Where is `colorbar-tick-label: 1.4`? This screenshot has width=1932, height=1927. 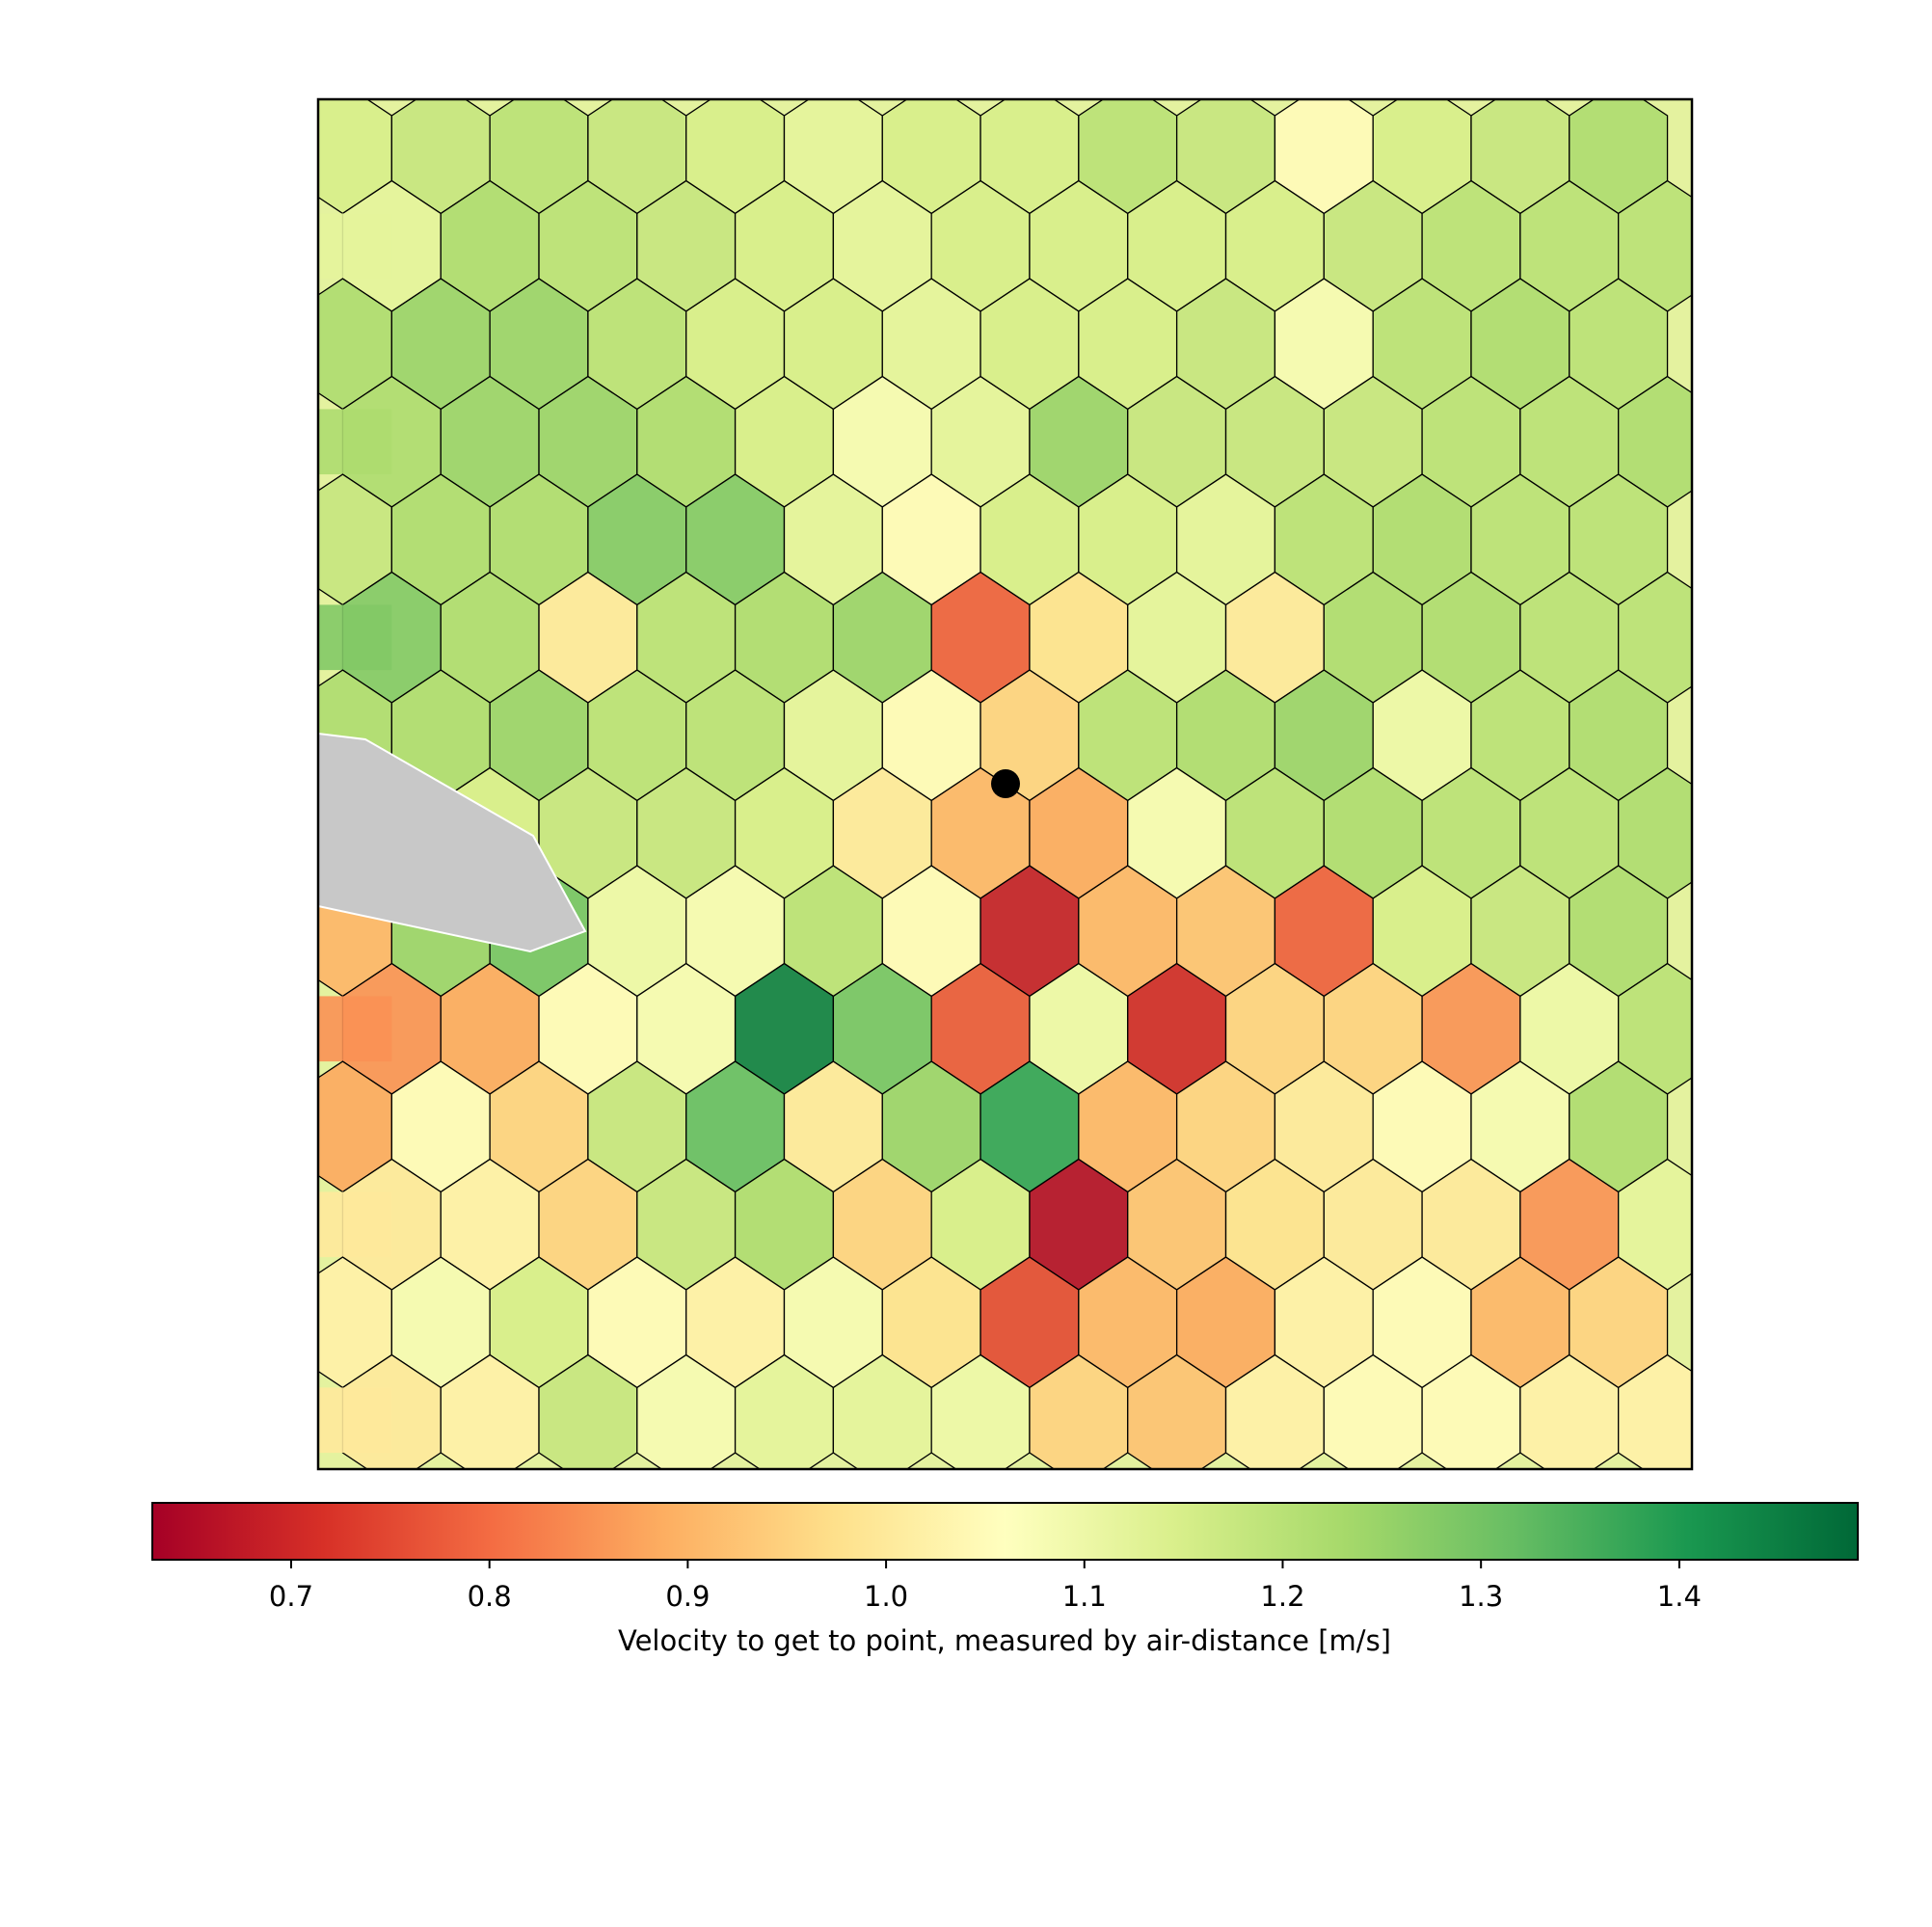 colorbar-tick-label: 1.4 is located at coordinates (1680, 1596).